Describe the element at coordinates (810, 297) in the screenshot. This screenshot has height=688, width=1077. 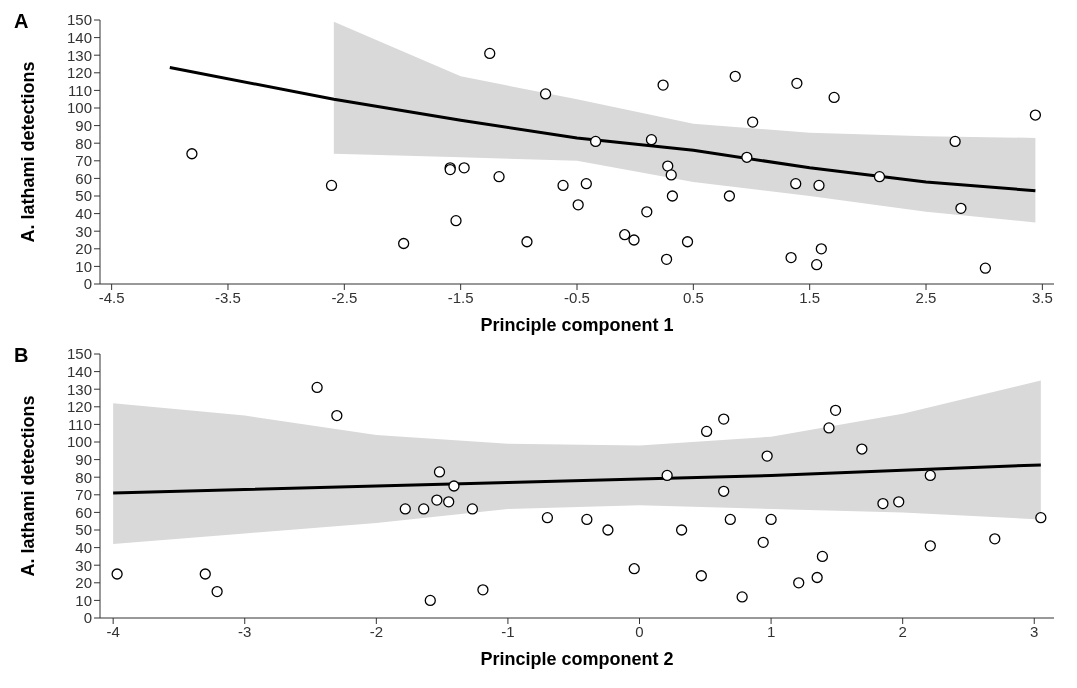
I see `x-tick-label: 1.5` at that location.